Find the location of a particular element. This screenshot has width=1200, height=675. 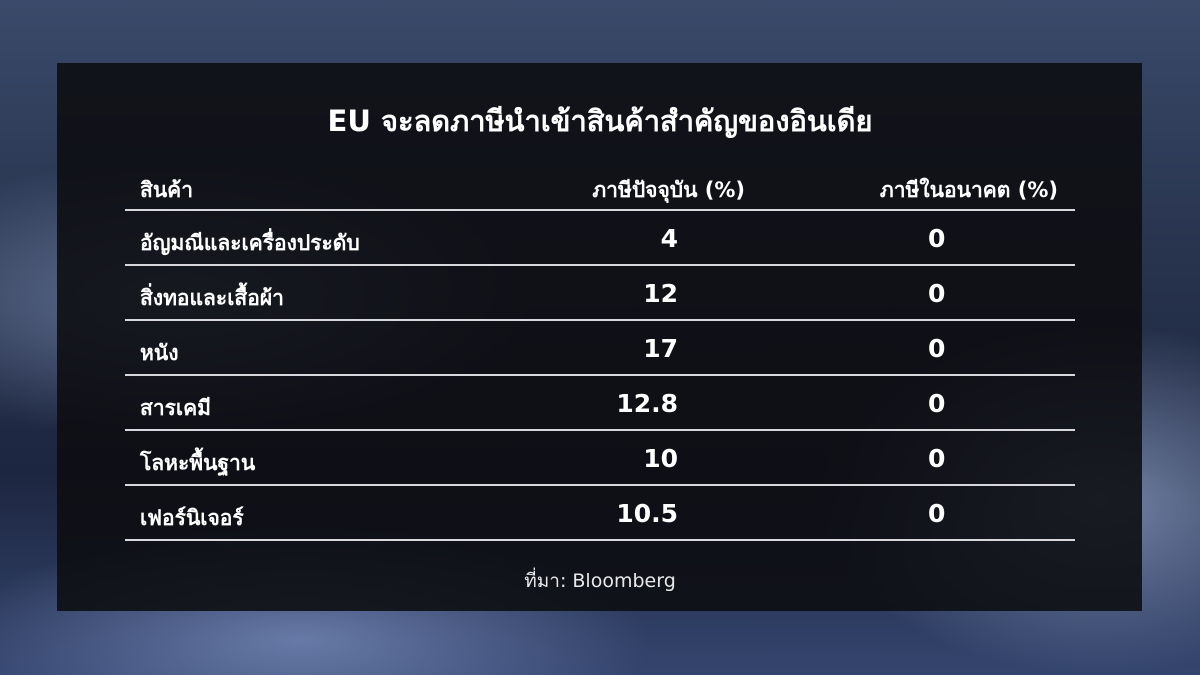

row-product: สิ่งทอและเสื้อผ้า is located at coordinates (212, 298).